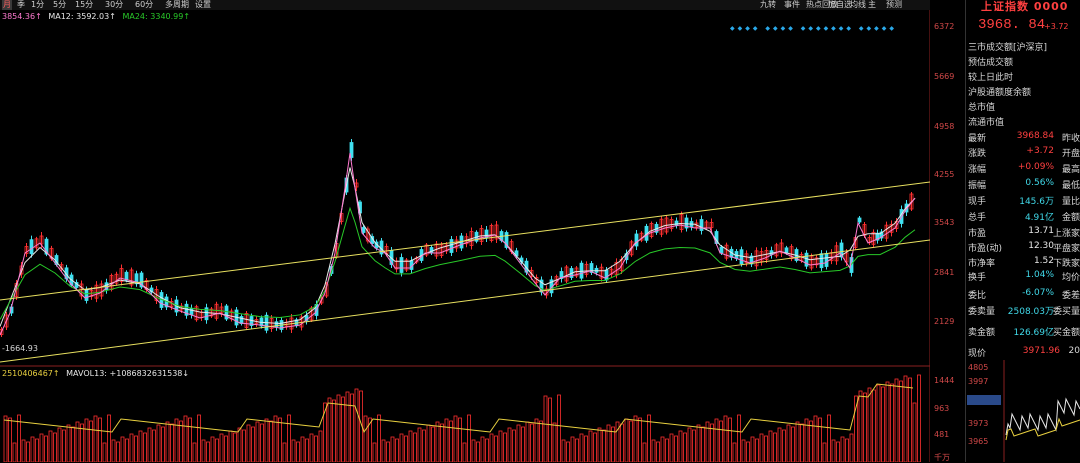  I want to click on toolbar-button-3: 加自选, so click(840, 4).